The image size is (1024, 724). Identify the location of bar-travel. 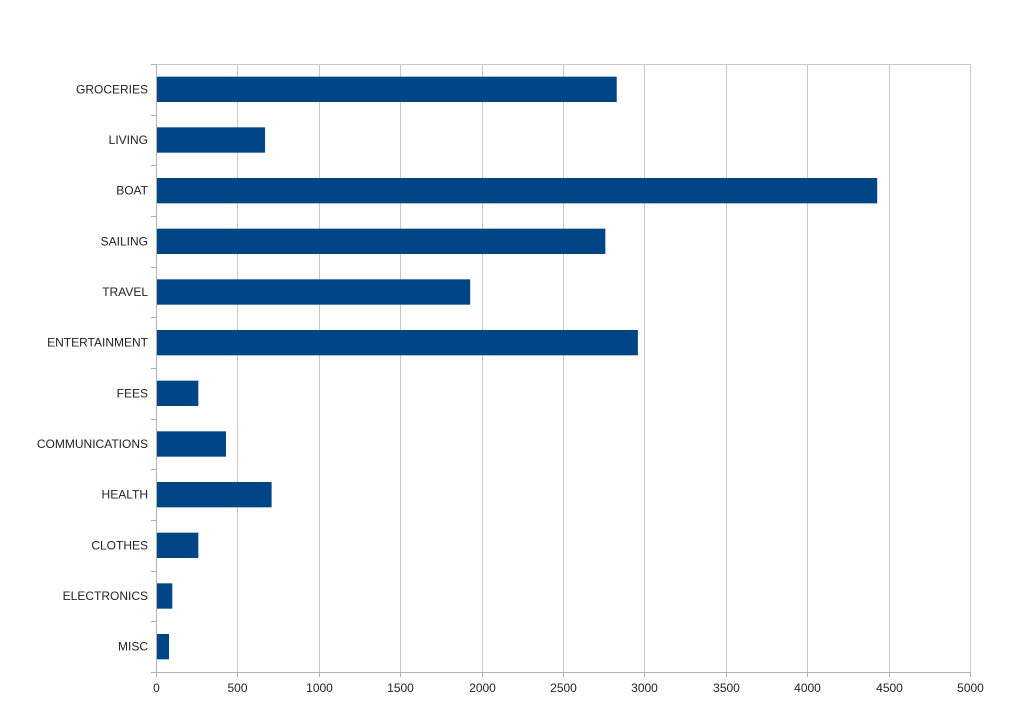
(314, 292).